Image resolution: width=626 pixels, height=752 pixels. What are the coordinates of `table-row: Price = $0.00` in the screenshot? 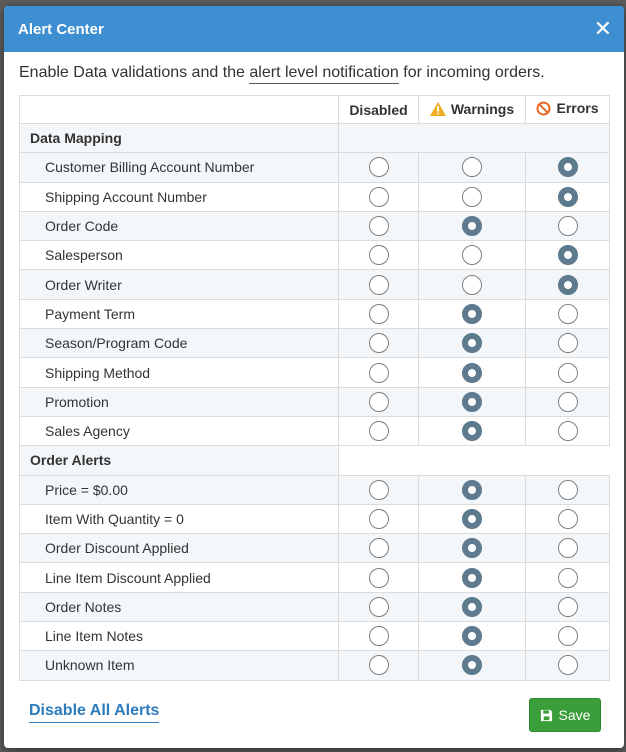 It's located at (314, 489).